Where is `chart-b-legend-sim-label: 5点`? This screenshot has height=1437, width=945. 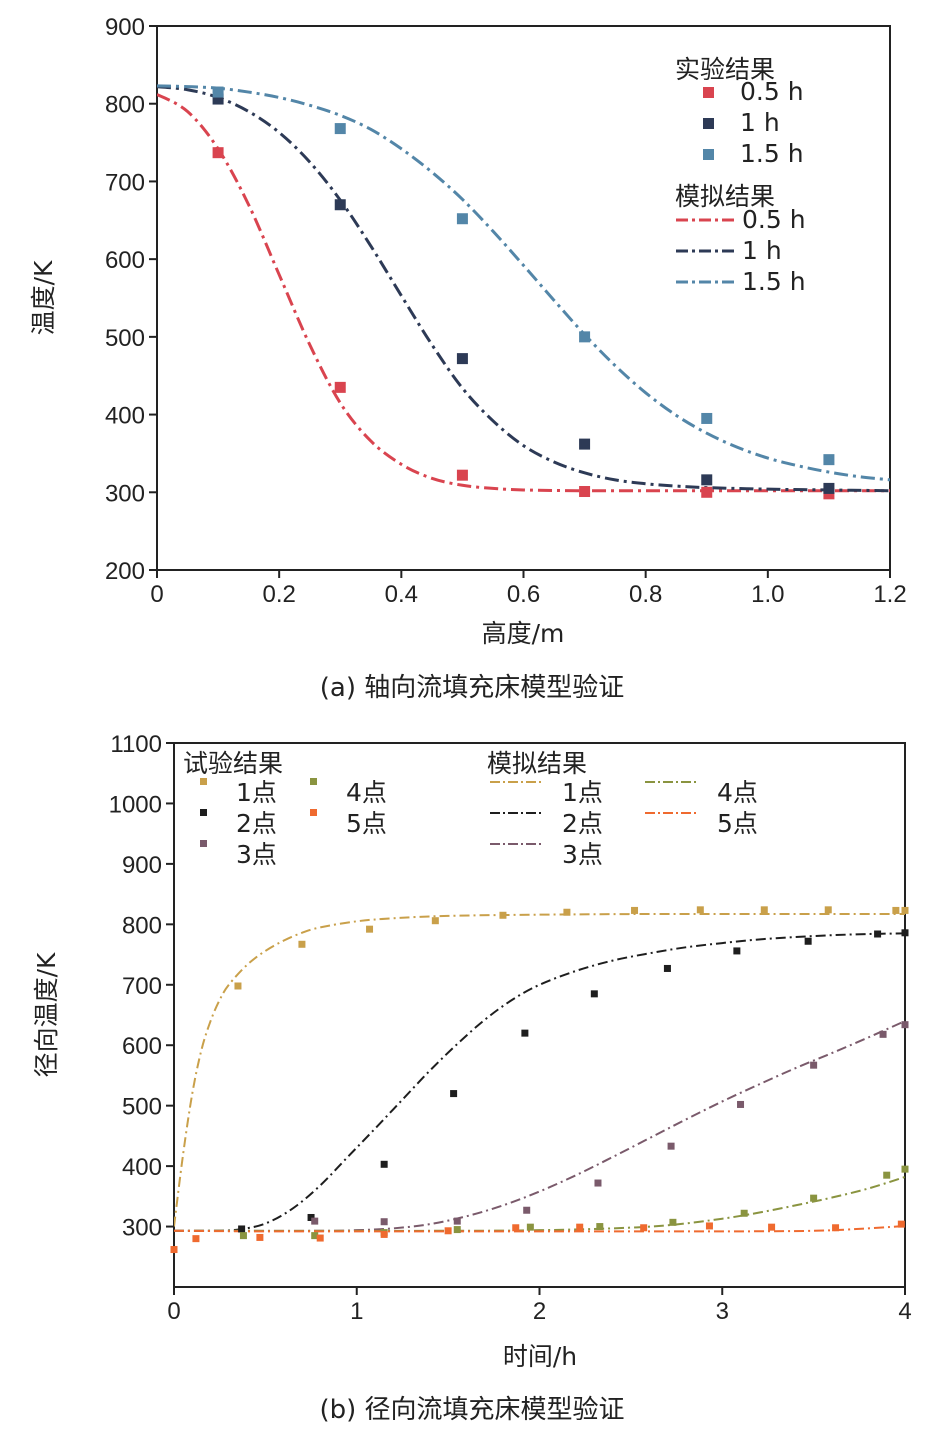
chart-b-legend-sim-label: 5点 is located at coordinates (737, 823).